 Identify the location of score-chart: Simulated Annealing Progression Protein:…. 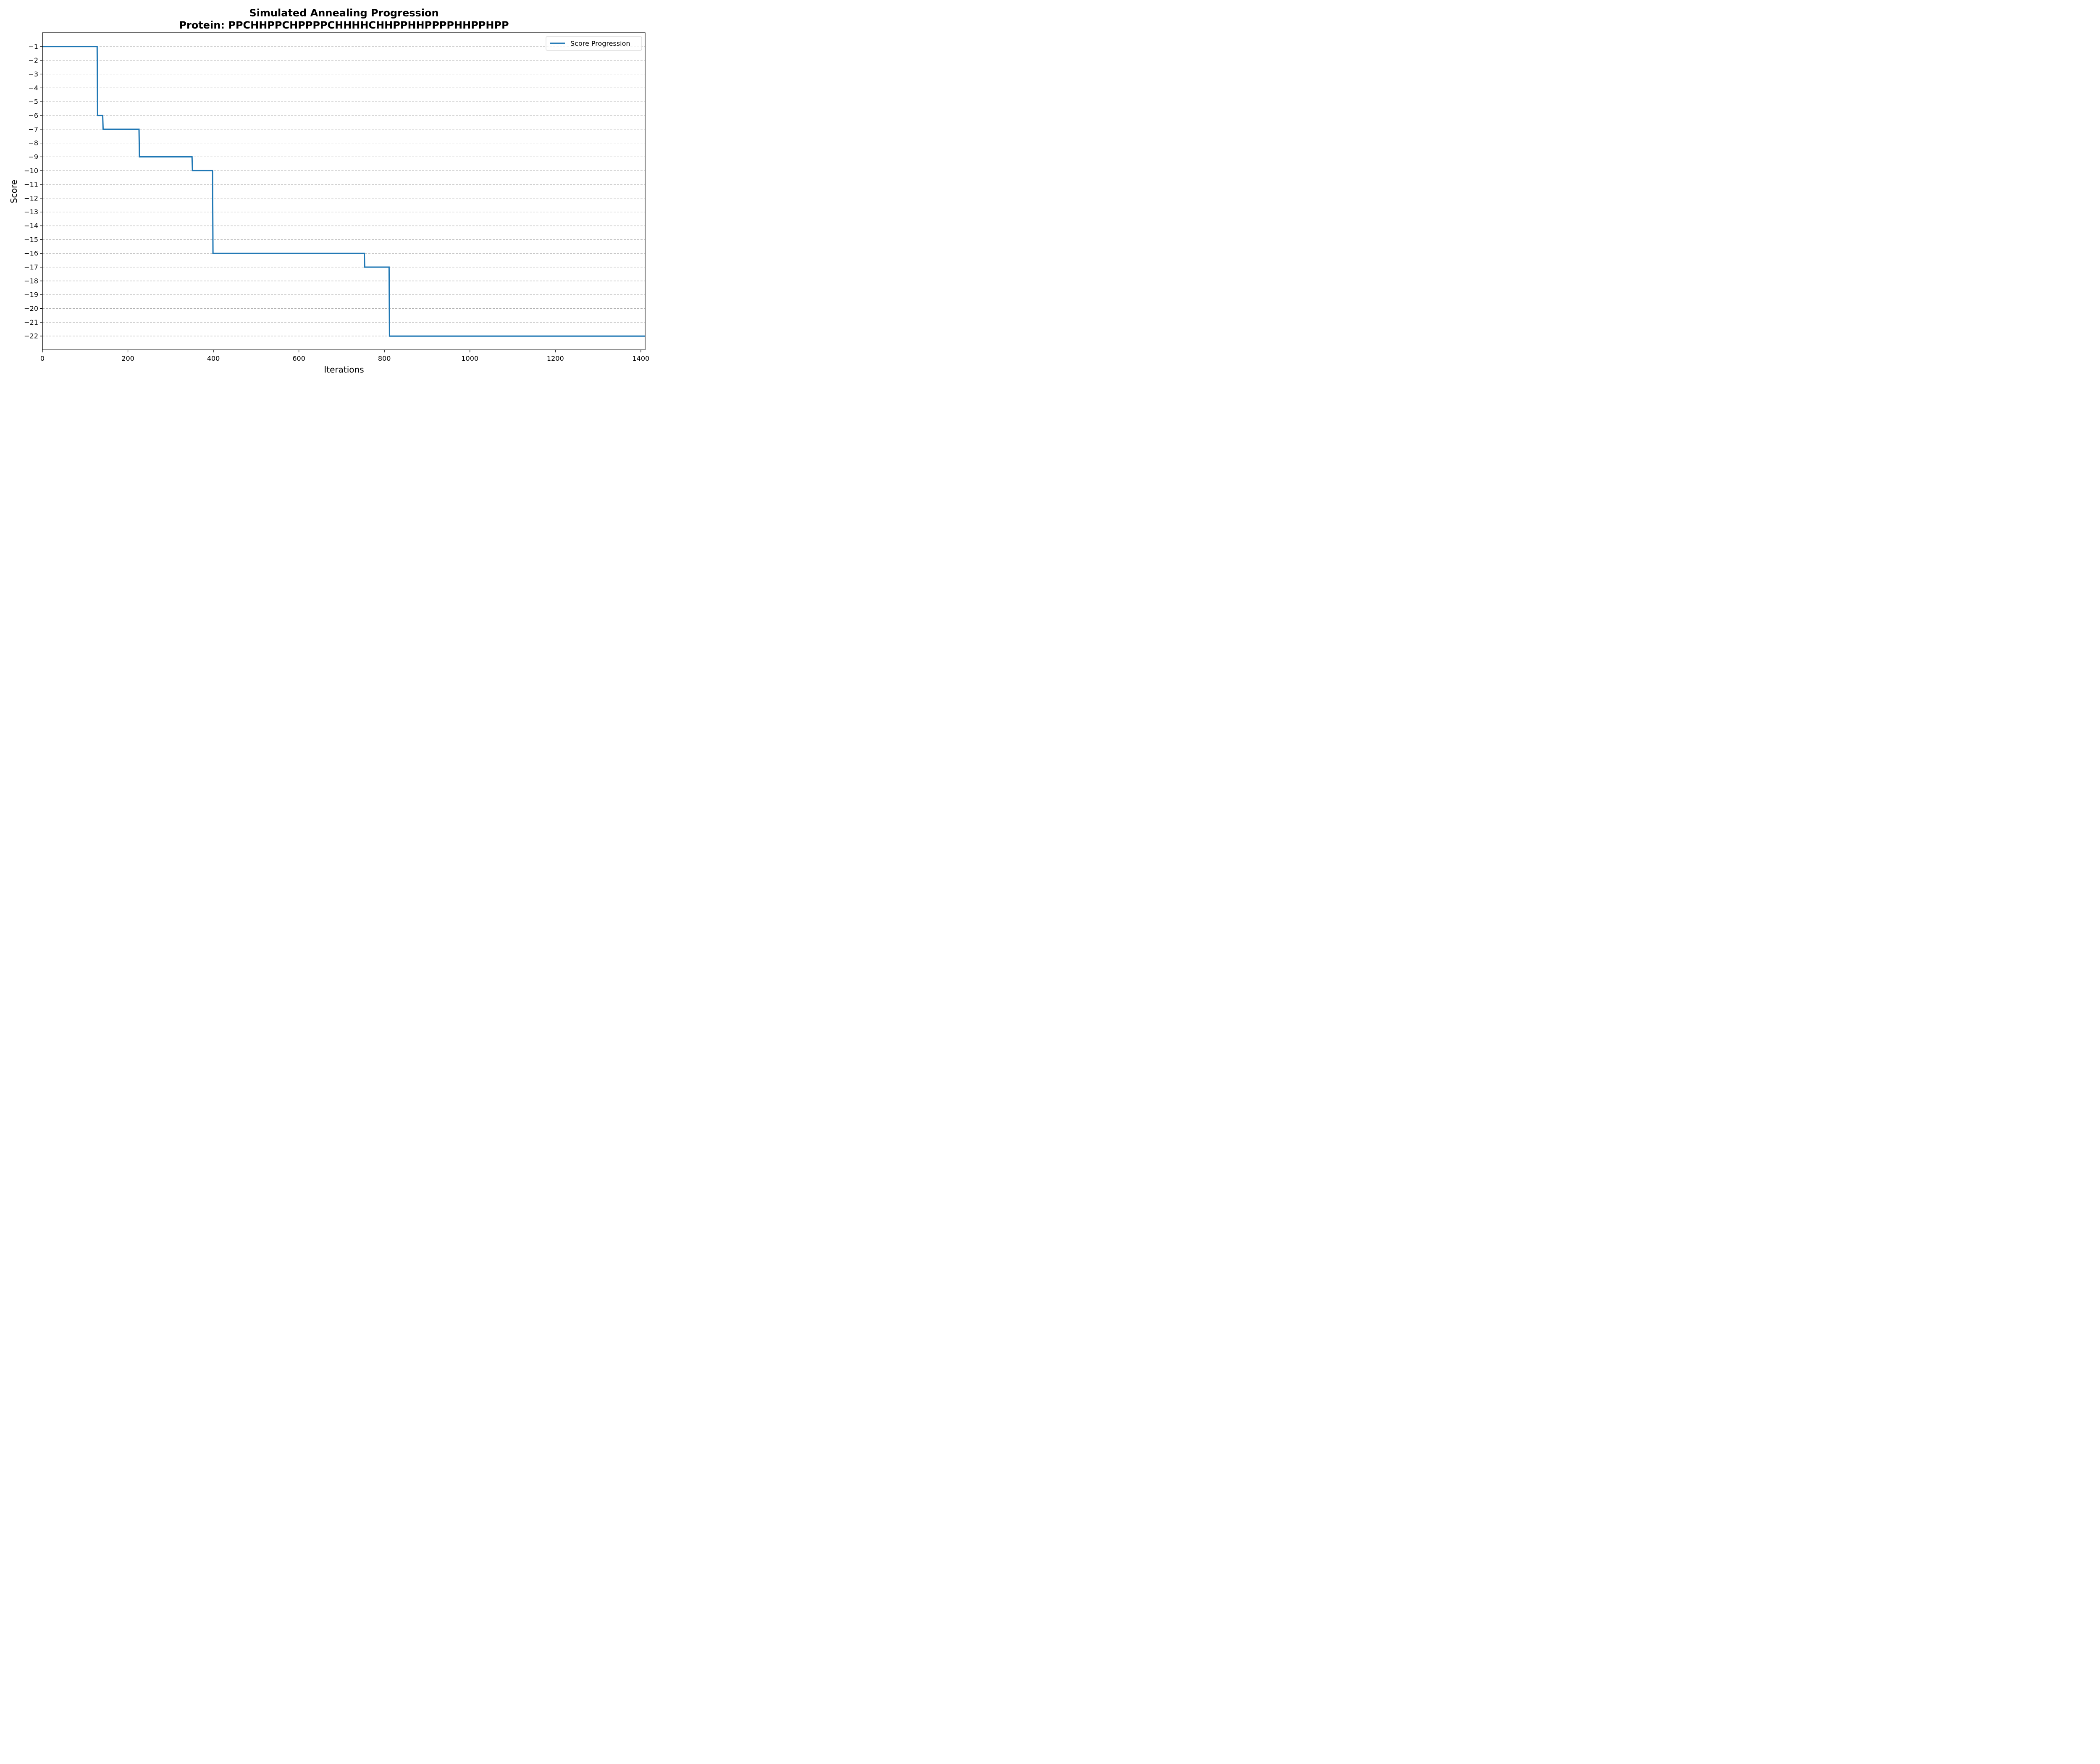
(329, 191).